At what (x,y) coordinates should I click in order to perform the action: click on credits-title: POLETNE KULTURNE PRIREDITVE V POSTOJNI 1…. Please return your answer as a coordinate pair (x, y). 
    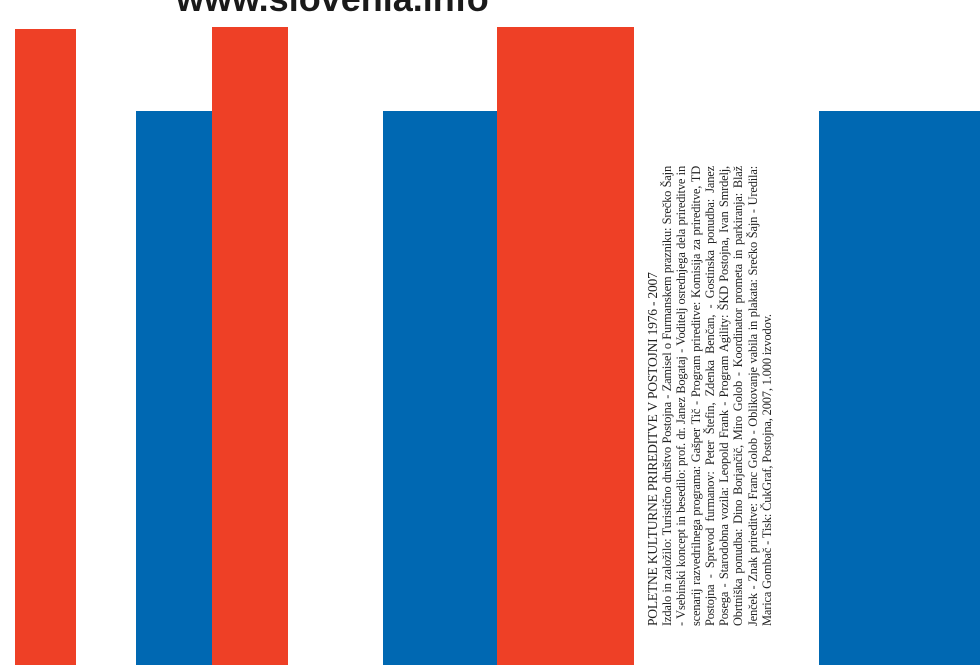
    Looking at the image, I should click on (652, 449).